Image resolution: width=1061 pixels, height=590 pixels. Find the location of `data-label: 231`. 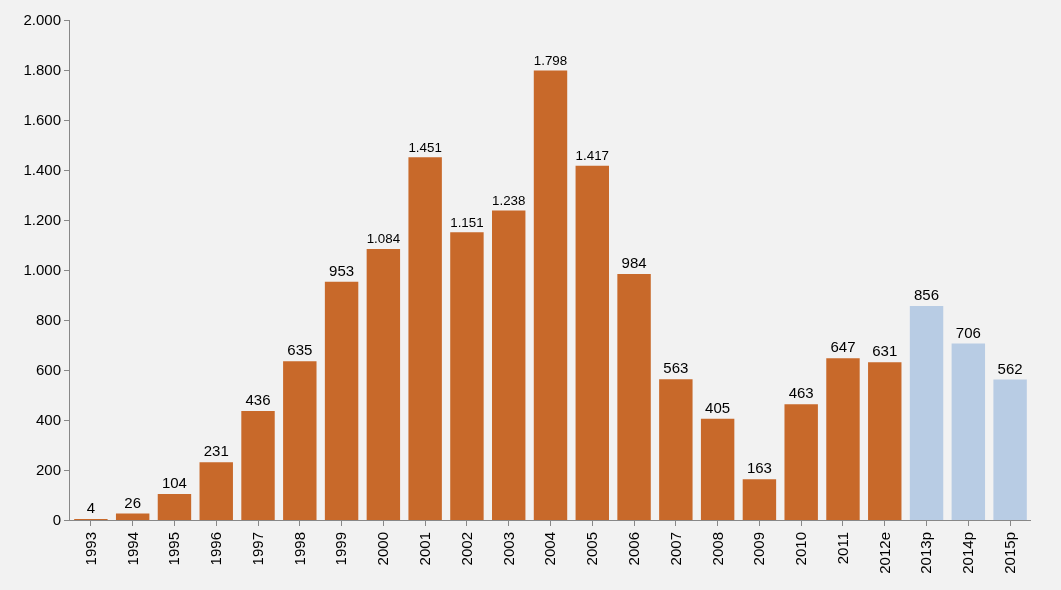

data-label: 231 is located at coordinates (216, 451).